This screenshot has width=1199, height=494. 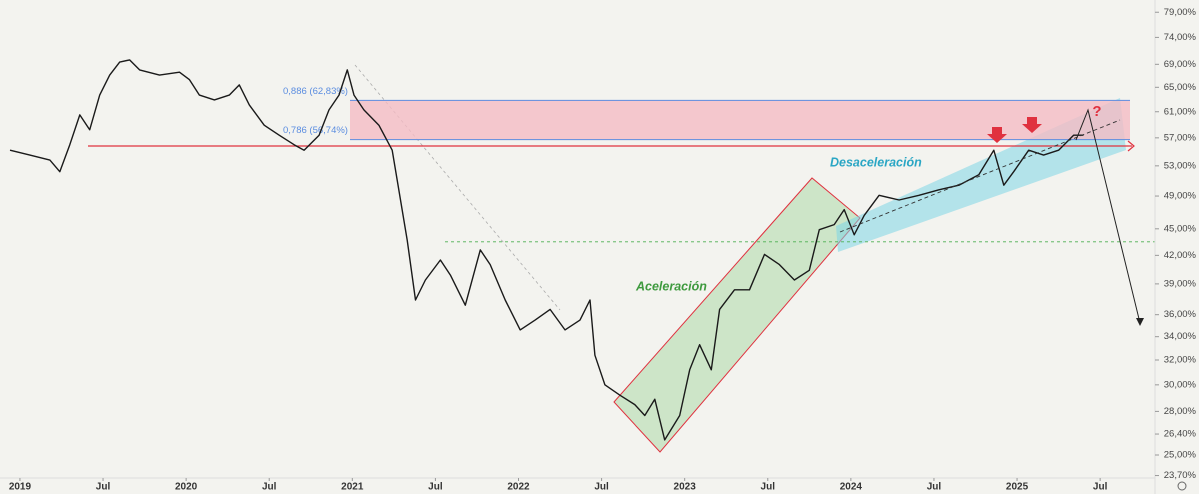 What do you see at coordinates (20, 487) in the screenshot?
I see `x-tick-label: 2019` at bounding box center [20, 487].